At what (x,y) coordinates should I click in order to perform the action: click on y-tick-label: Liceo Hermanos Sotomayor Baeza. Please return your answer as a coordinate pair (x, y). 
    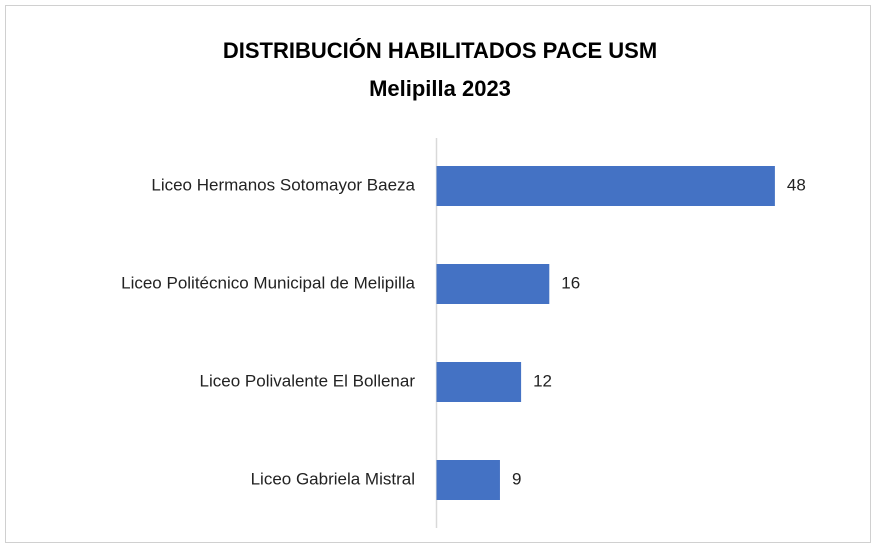
    Looking at the image, I should click on (283, 184).